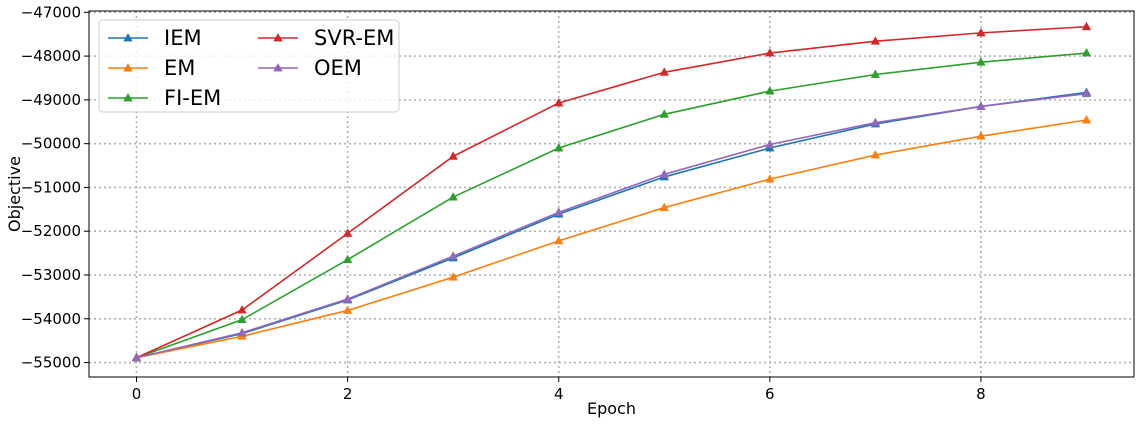  What do you see at coordinates (348, 394) in the screenshot?
I see `x-tick-label-1: 2` at bounding box center [348, 394].